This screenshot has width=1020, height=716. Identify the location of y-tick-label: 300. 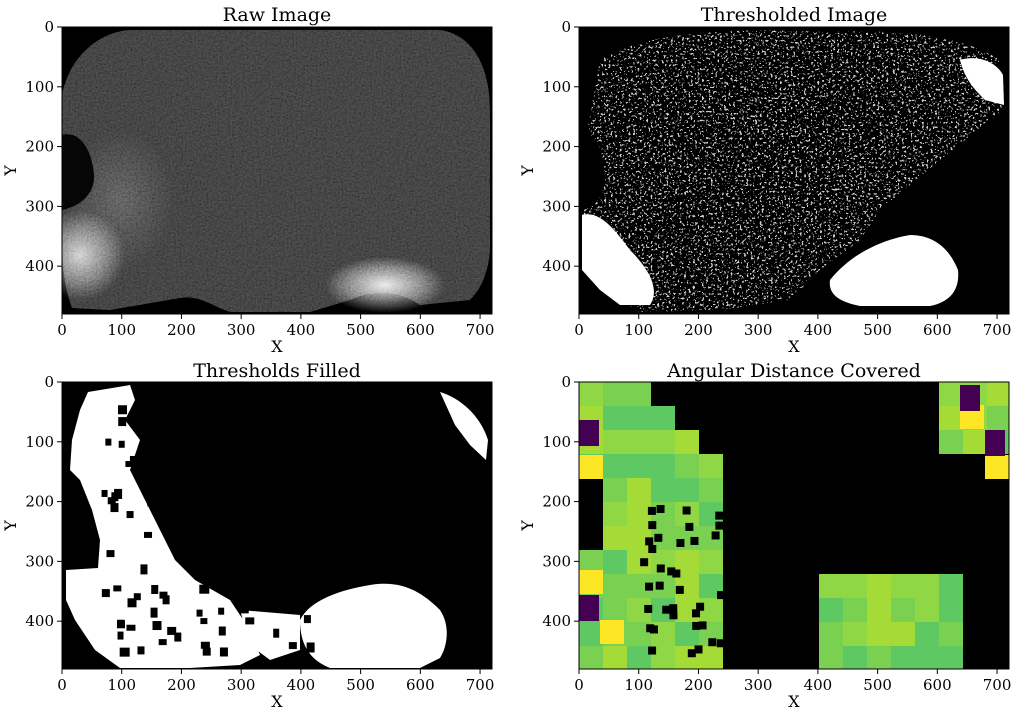
(556, 206).